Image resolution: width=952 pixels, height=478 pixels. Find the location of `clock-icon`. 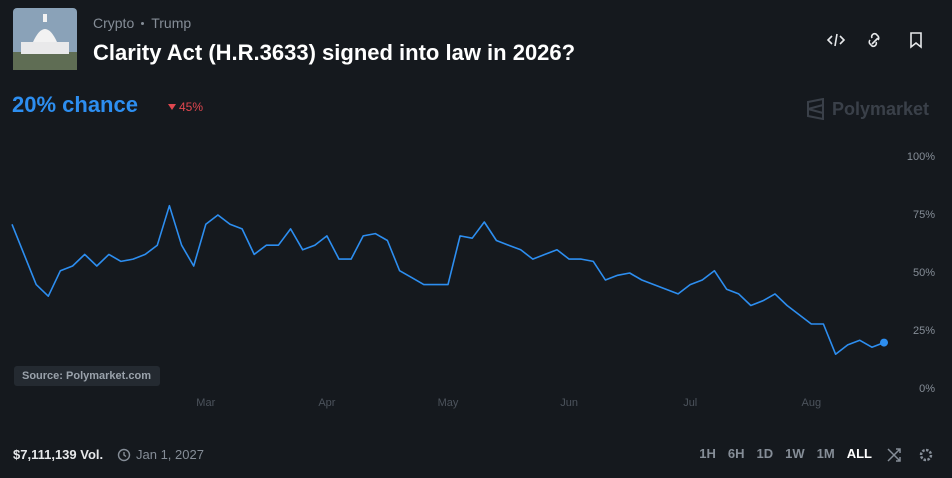

clock-icon is located at coordinates (124, 455).